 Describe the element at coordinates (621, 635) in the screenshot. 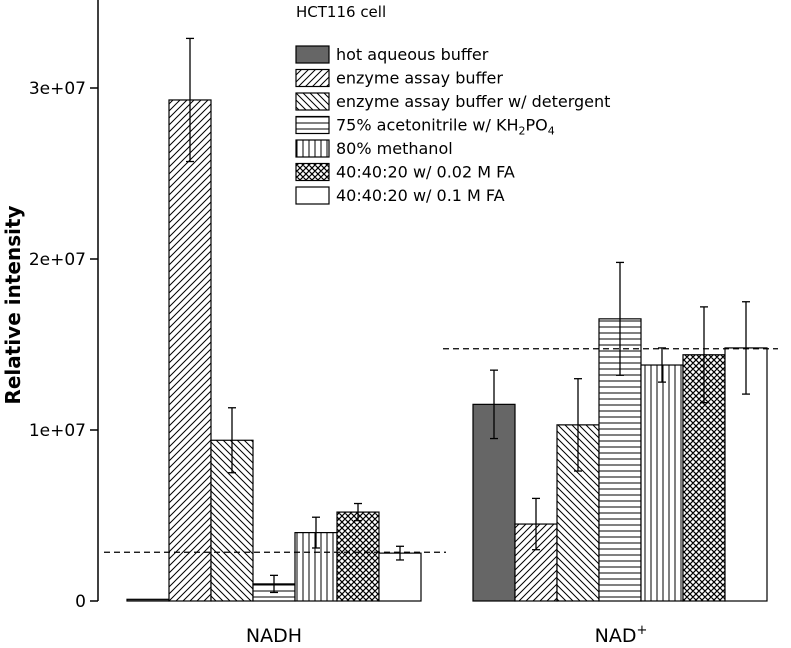

I see `category-label: NAD+` at that location.